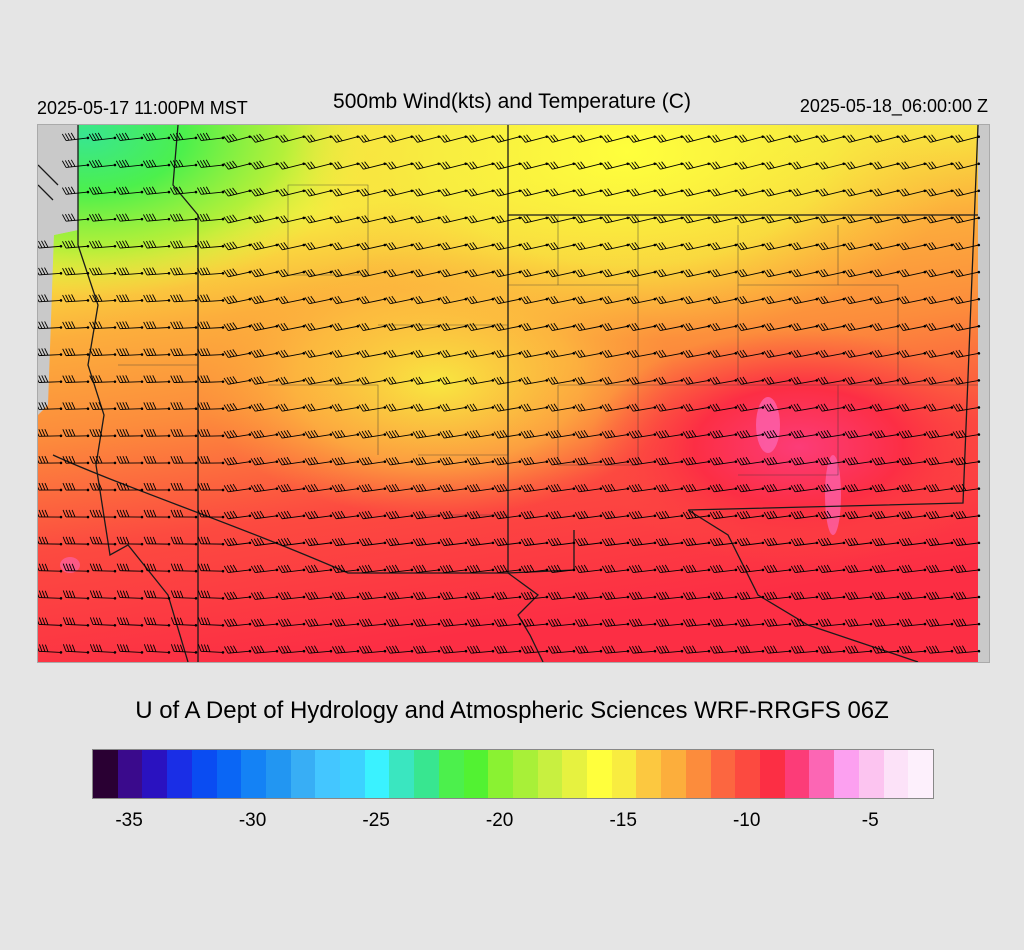 The width and height of the screenshot is (1024, 950). What do you see at coordinates (376, 820) in the screenshot?
I see `colorbar-tick-label: -25` at bounding box center [376, 820].